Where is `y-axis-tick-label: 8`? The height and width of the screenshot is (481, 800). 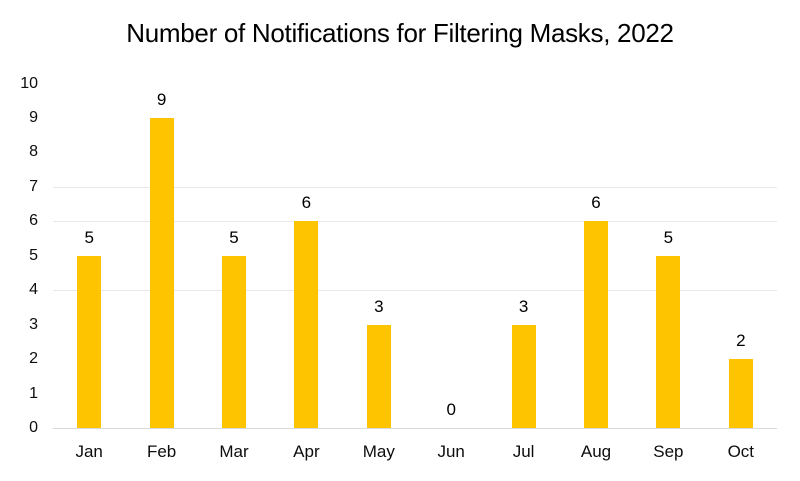 y-axis-tick-label: 8 is located at coordinates (33, 152).